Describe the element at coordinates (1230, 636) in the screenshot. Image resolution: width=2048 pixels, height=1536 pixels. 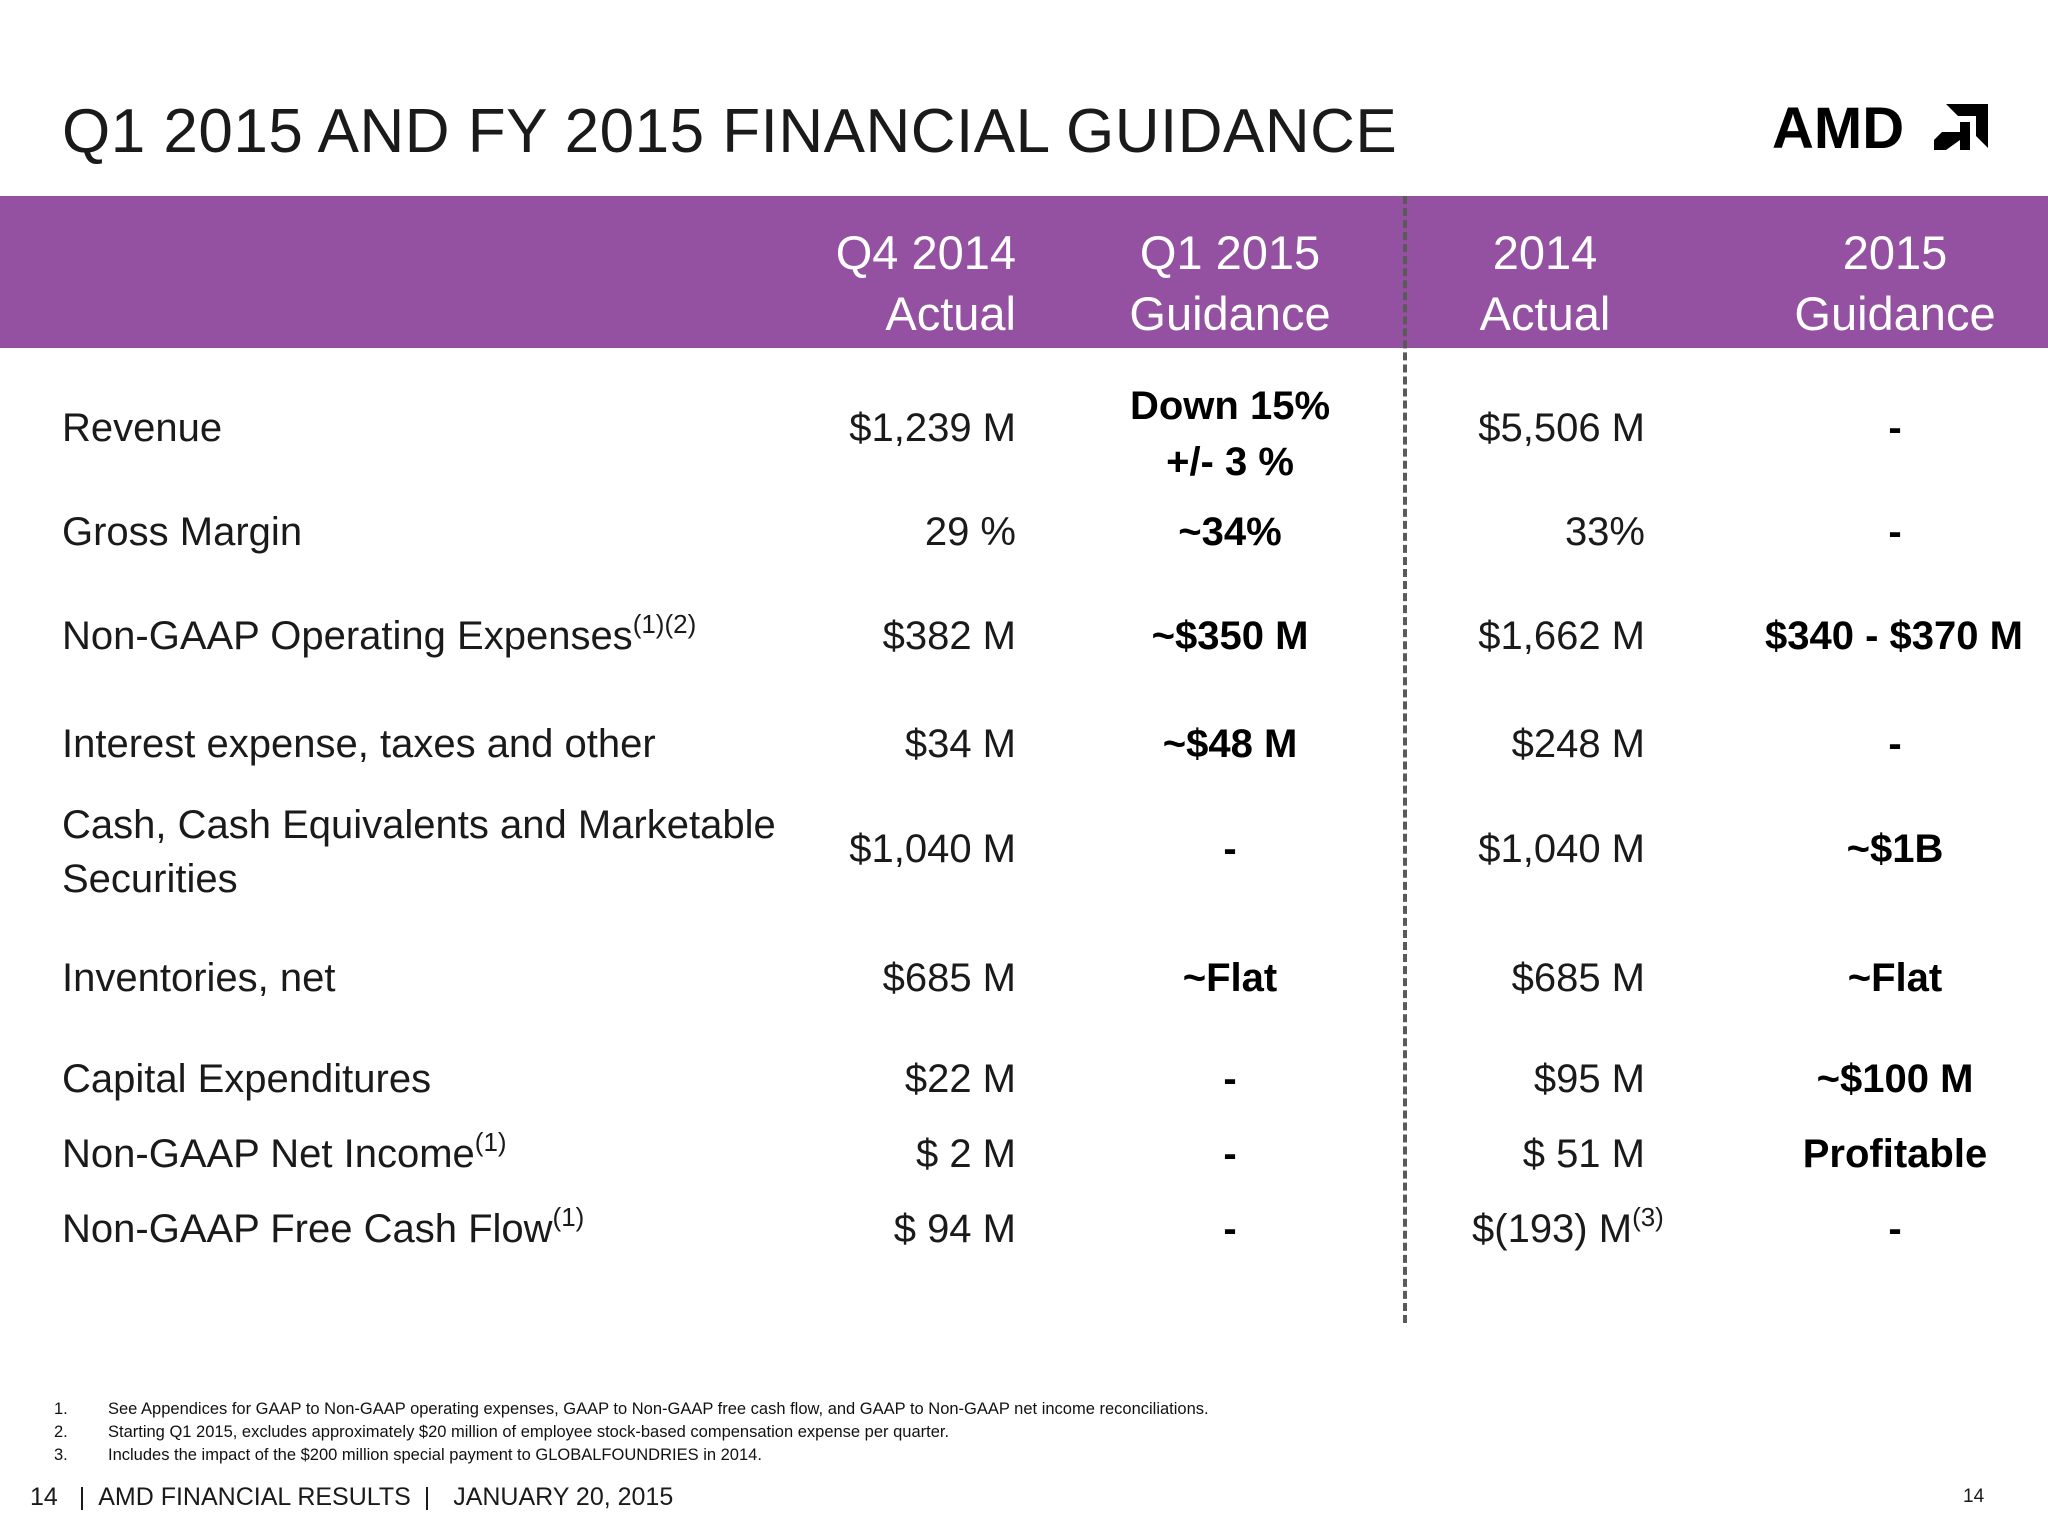
I see `cell-q1-2015: ~$350 M` at that location.